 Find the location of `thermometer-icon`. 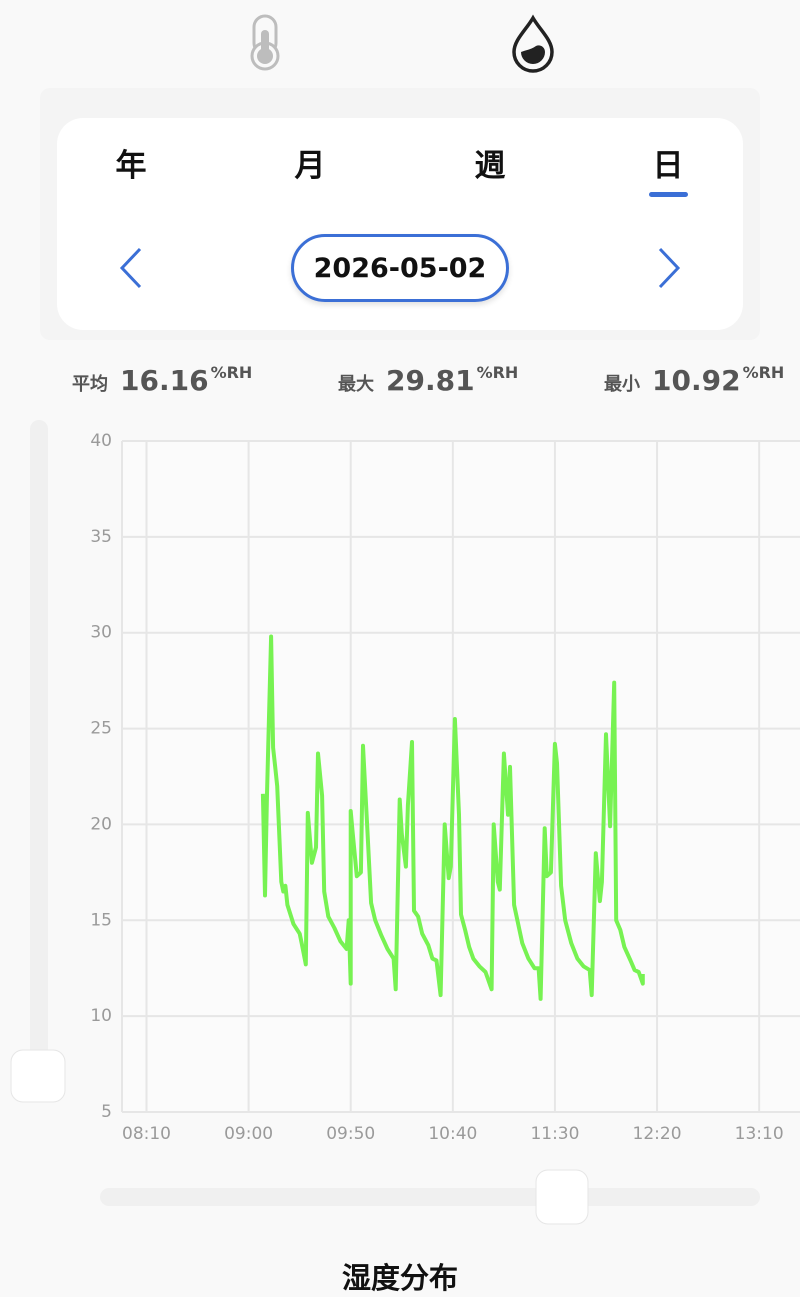

thermometer-icon is located at coordinates (265, 42).